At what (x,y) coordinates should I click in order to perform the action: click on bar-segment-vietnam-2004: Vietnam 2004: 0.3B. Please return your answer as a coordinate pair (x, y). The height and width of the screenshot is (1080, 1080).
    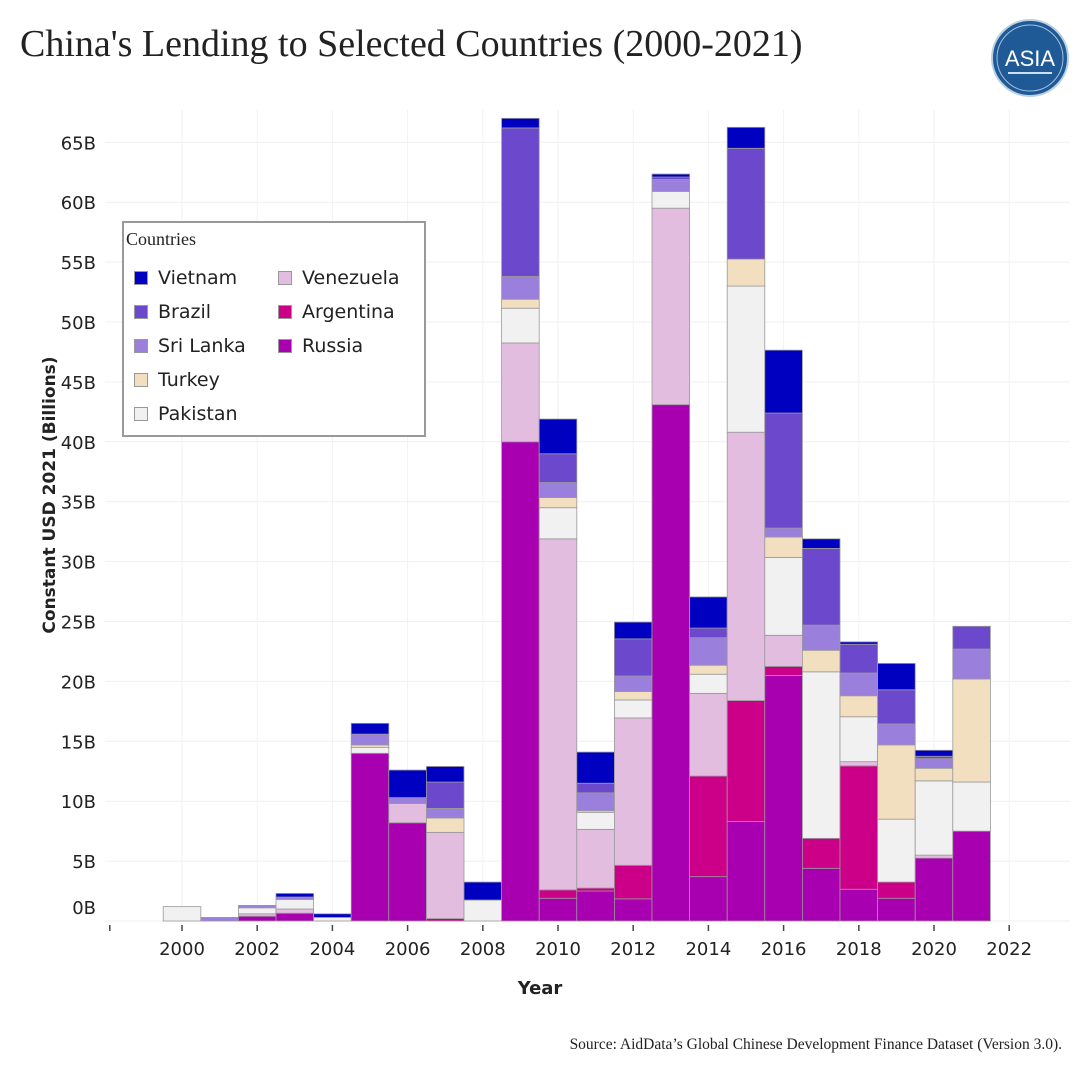
    Looking at the image, I should click on (332, 915).